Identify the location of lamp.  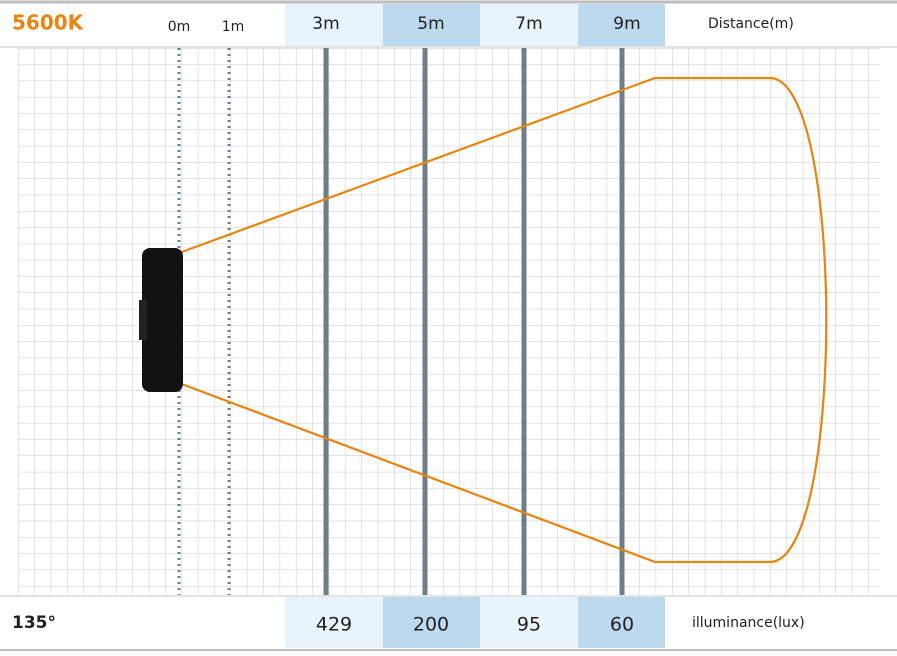
(162, 320).